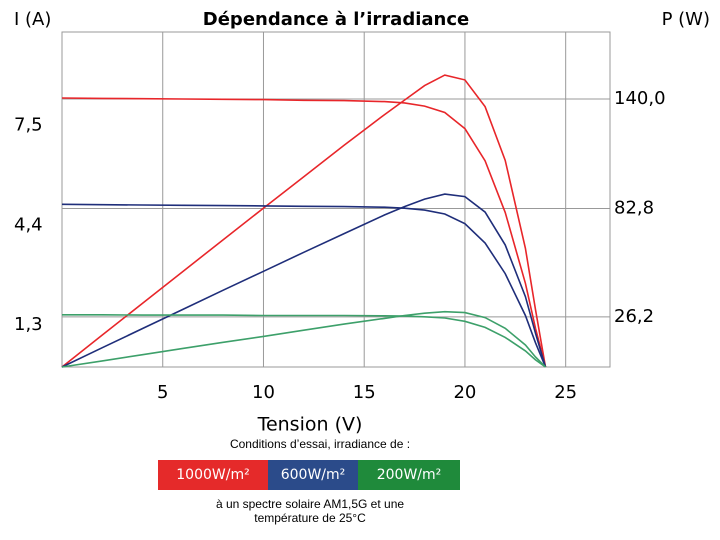  What do you see at coordinates (686, 19) in the screenshot?
I see `y2-axis-label: P (W)` at bounding box center [686, 19].